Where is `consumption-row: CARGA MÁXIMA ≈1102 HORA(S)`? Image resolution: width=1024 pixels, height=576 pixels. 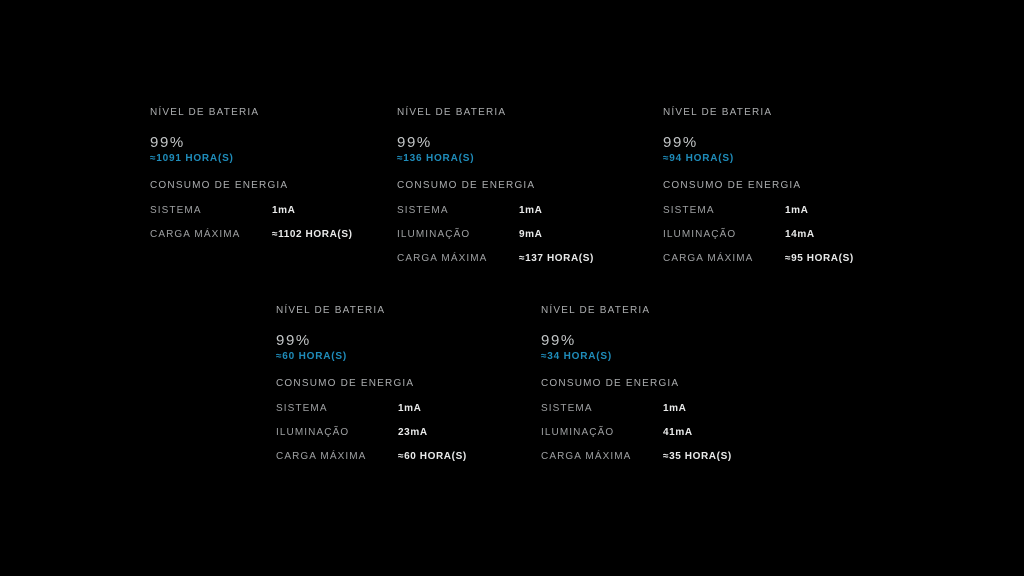
consumption-row: CARGA MÁXIMA ≈1102 HORA(S) is located at coordinates (268, 234).